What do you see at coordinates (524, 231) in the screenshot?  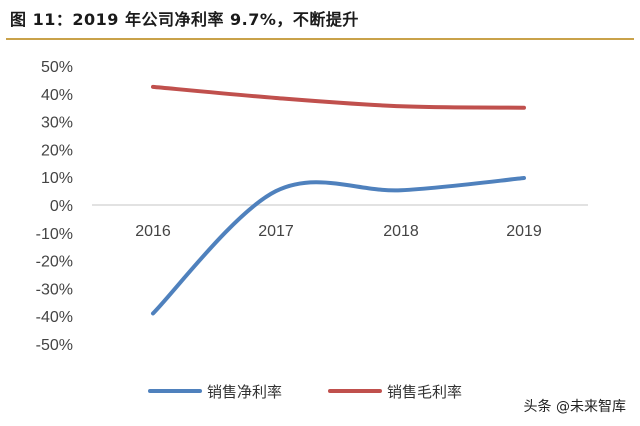 I see `x-tick-label: 2019` at bounding box center [524, 231].